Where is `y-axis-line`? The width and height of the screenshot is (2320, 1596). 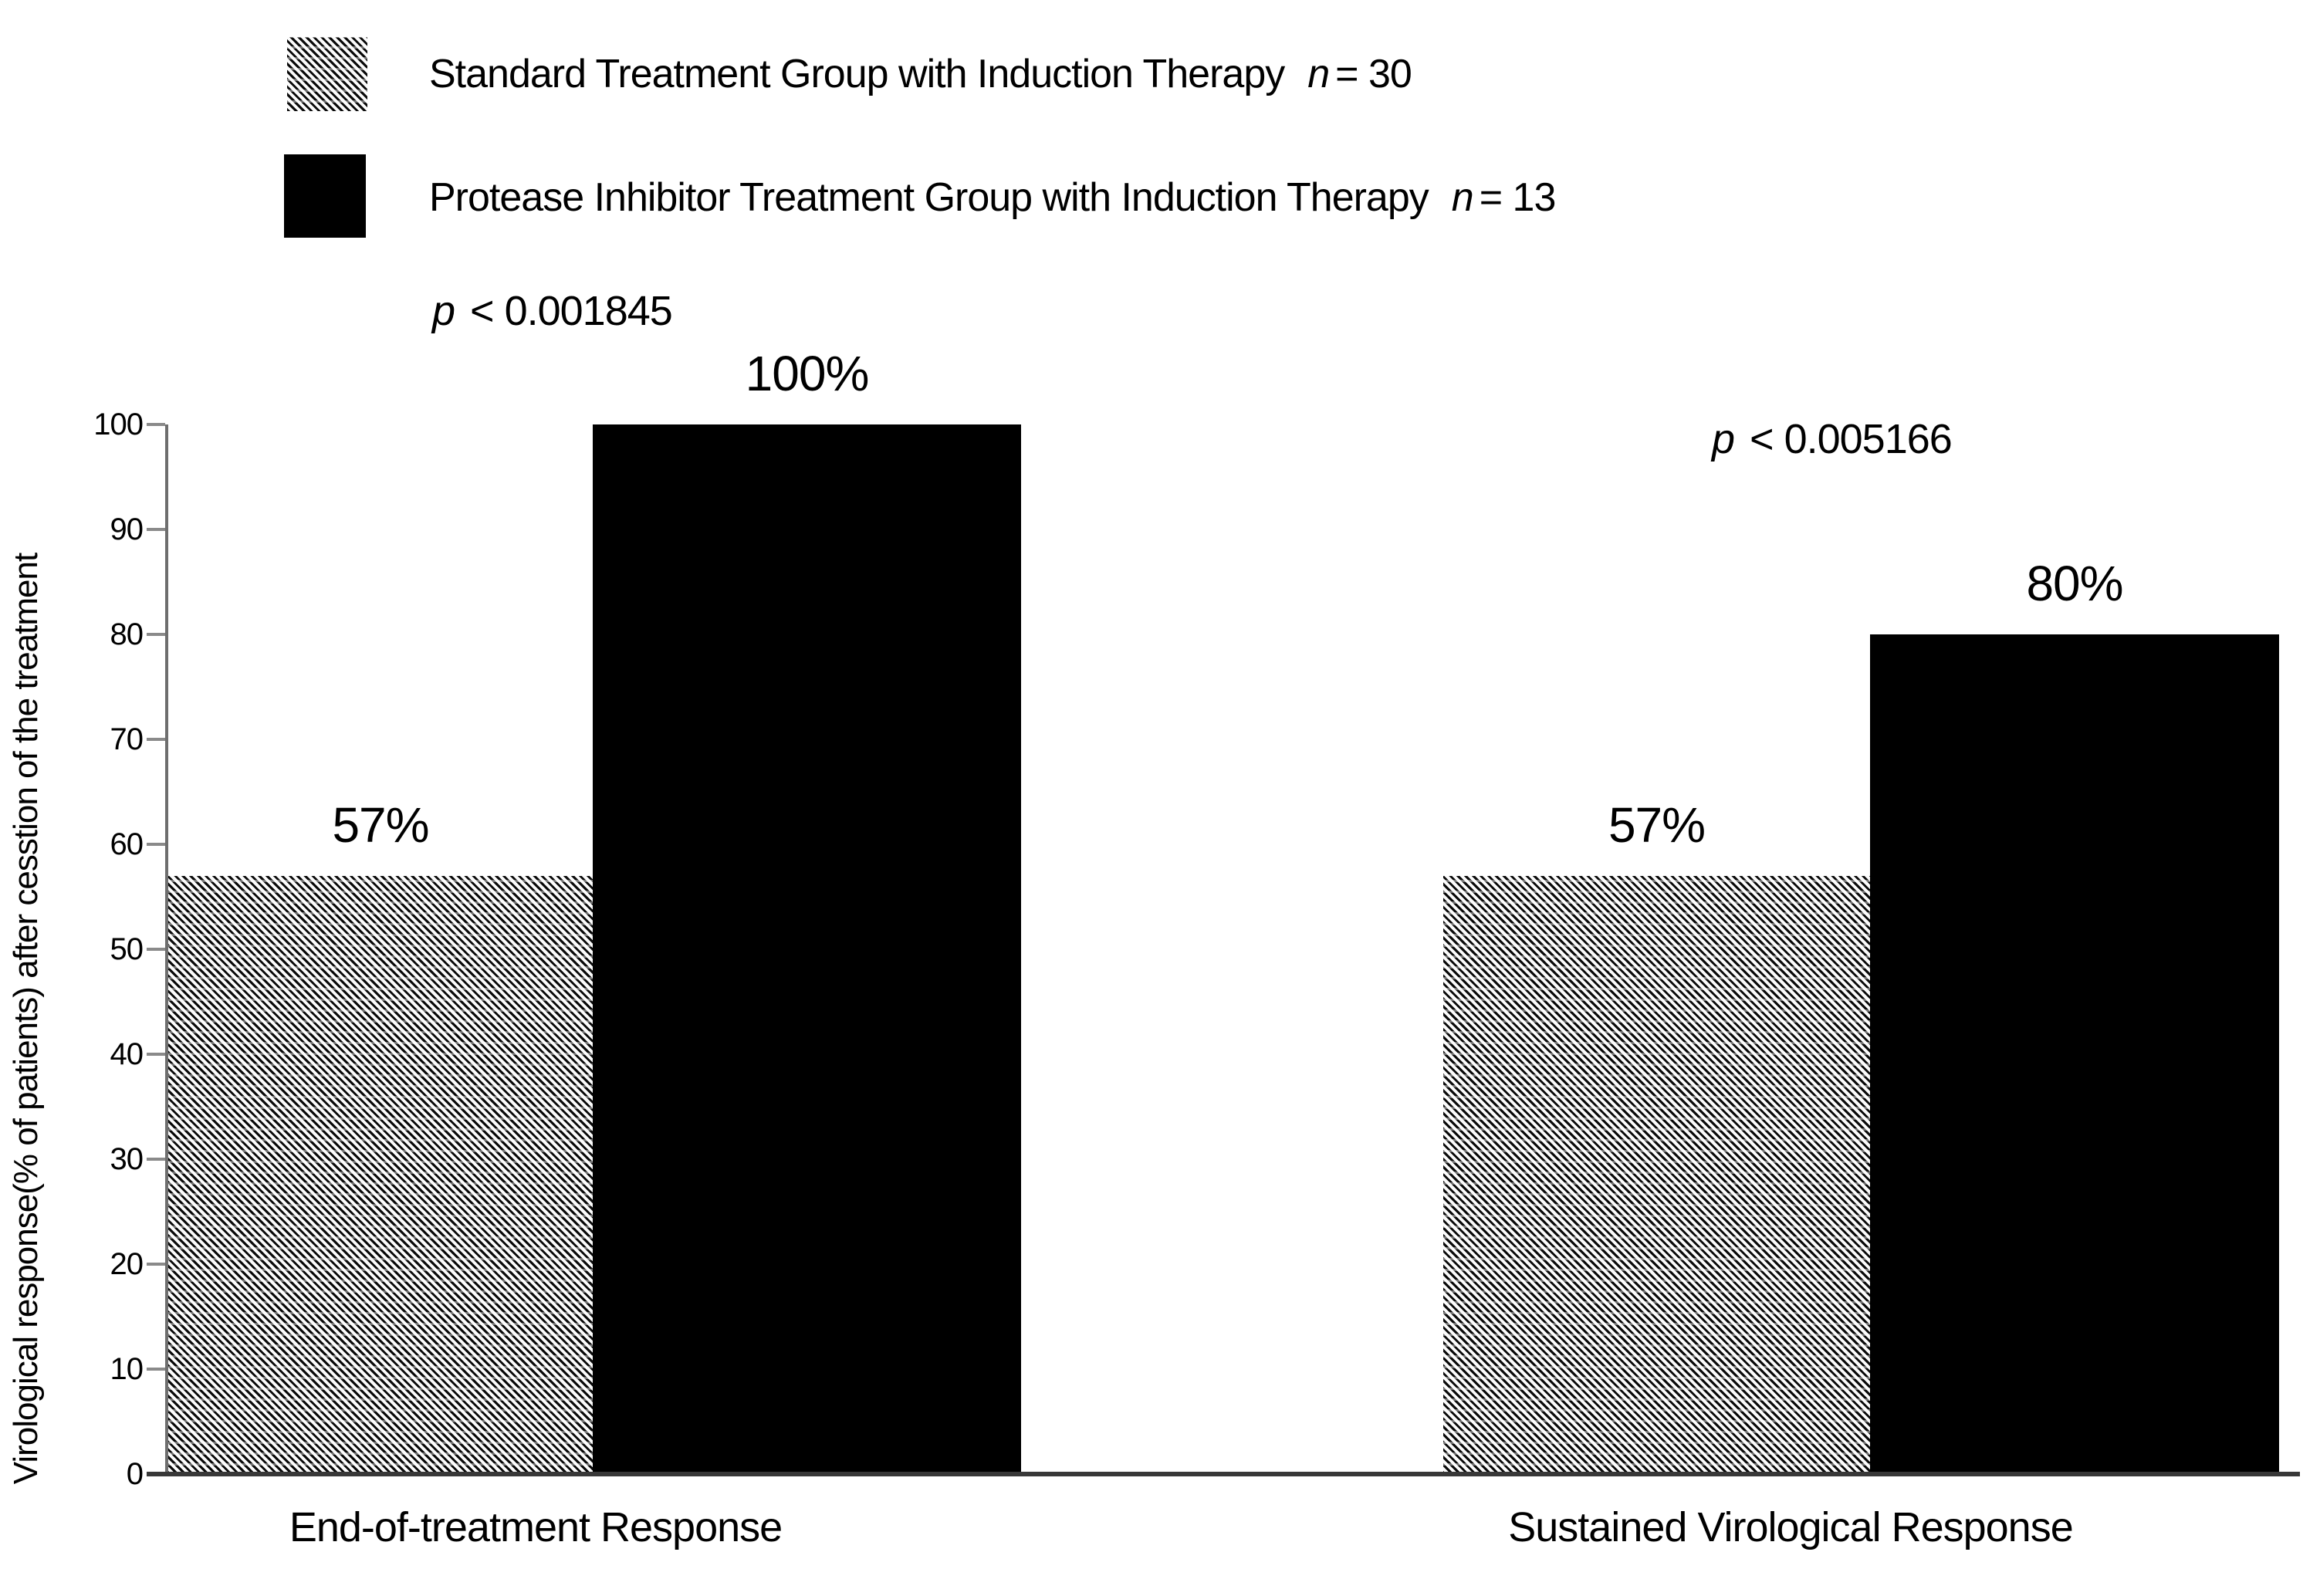 y-axis-line is located at coordinates (166, 948).